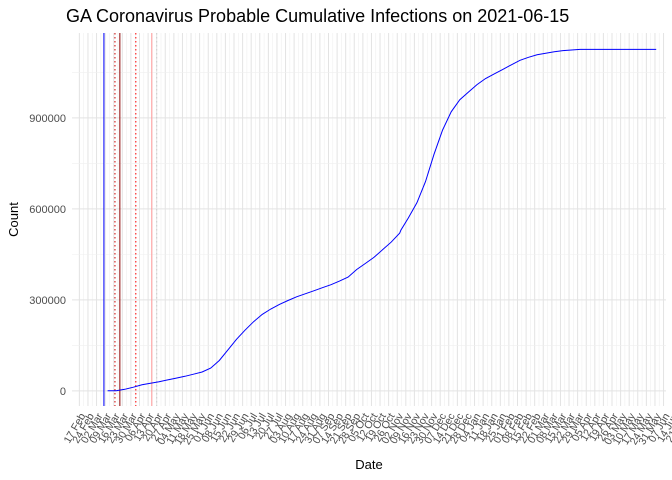 This screenshot has width=672, height=480. What do you see at coordinates (47, 119) in the screenshot?
I see `y-tick-label: 900000` at bounding box center [47, 119].